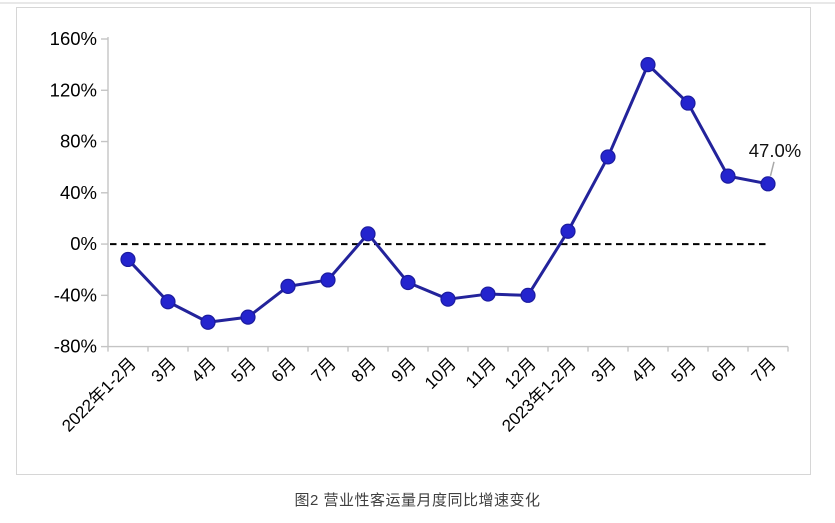  I want to click on y-tick-label: 120%, so click(73, 89).